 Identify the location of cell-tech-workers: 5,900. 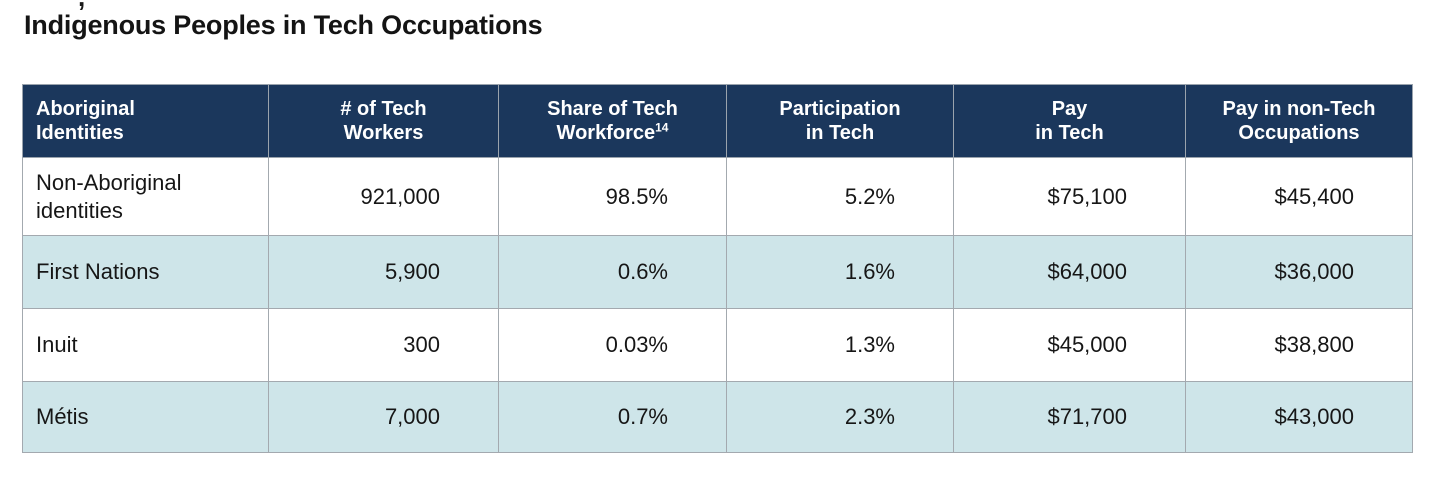
(383, 272).